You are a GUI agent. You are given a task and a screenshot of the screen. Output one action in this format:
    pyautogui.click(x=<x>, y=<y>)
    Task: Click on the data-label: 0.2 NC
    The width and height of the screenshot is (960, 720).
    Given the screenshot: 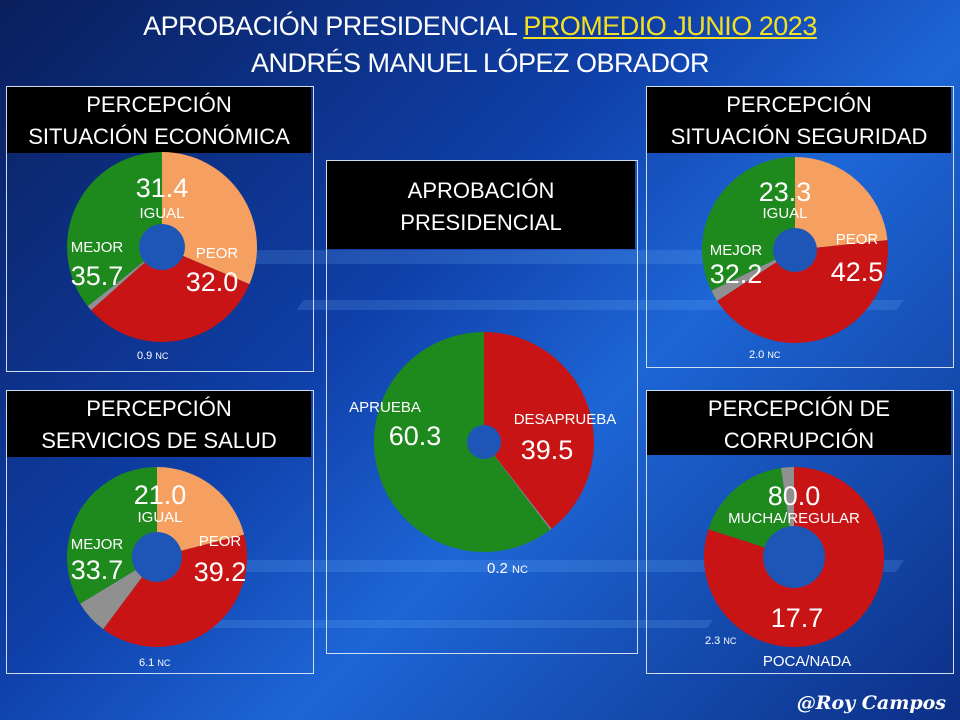 What is the action you would take?
    pyautogui.click(x=507, y=568)
    